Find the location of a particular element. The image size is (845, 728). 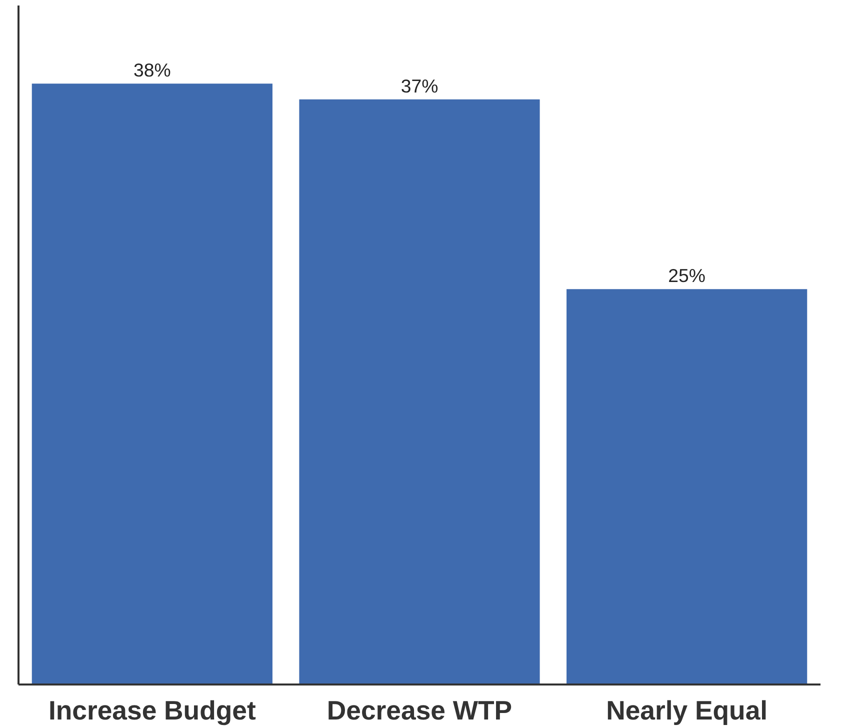

x-tick-label: Increase Budget is located at coordinates (152, 711).